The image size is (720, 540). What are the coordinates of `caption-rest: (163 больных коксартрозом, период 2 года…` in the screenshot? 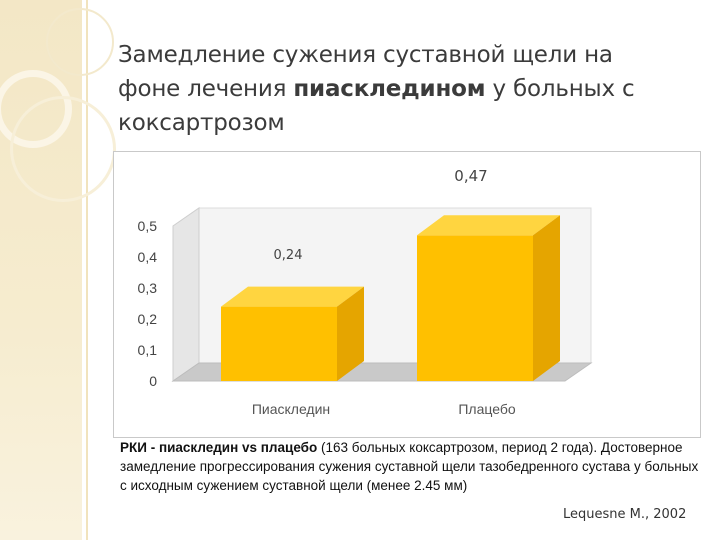 It's located at (409, 466).